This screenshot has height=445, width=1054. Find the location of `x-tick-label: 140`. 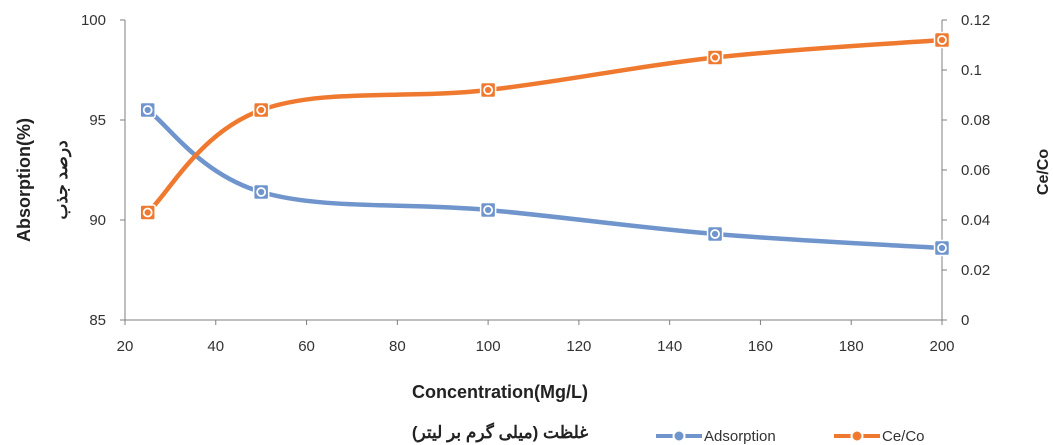

x-tick-label: 140 is located at coordinates (669, 346).